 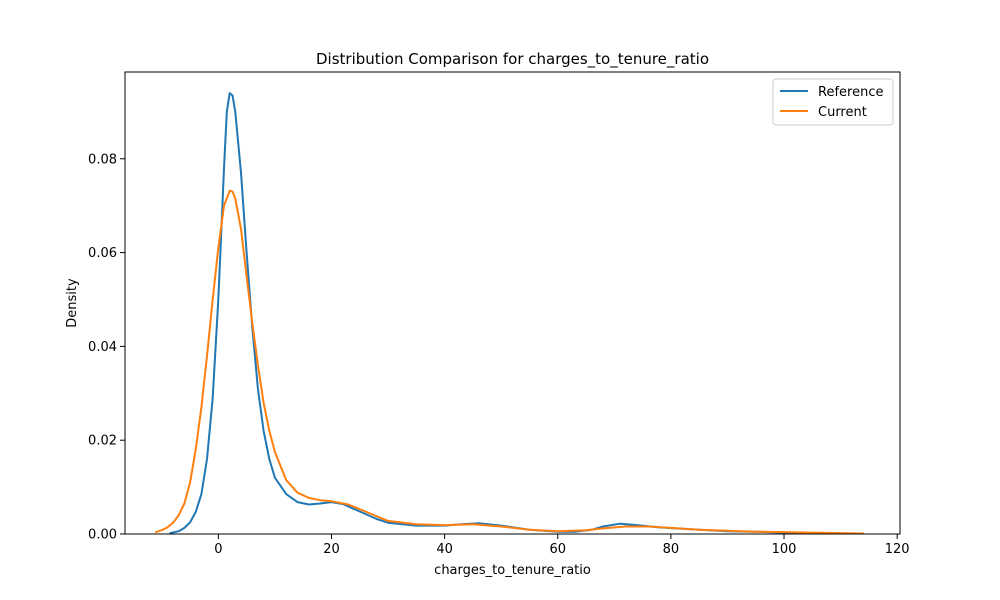 What do you see at coordinates (557, 549) in the screenshot?
I see `x-tick-label: 60` at bounding box center [557, 549].